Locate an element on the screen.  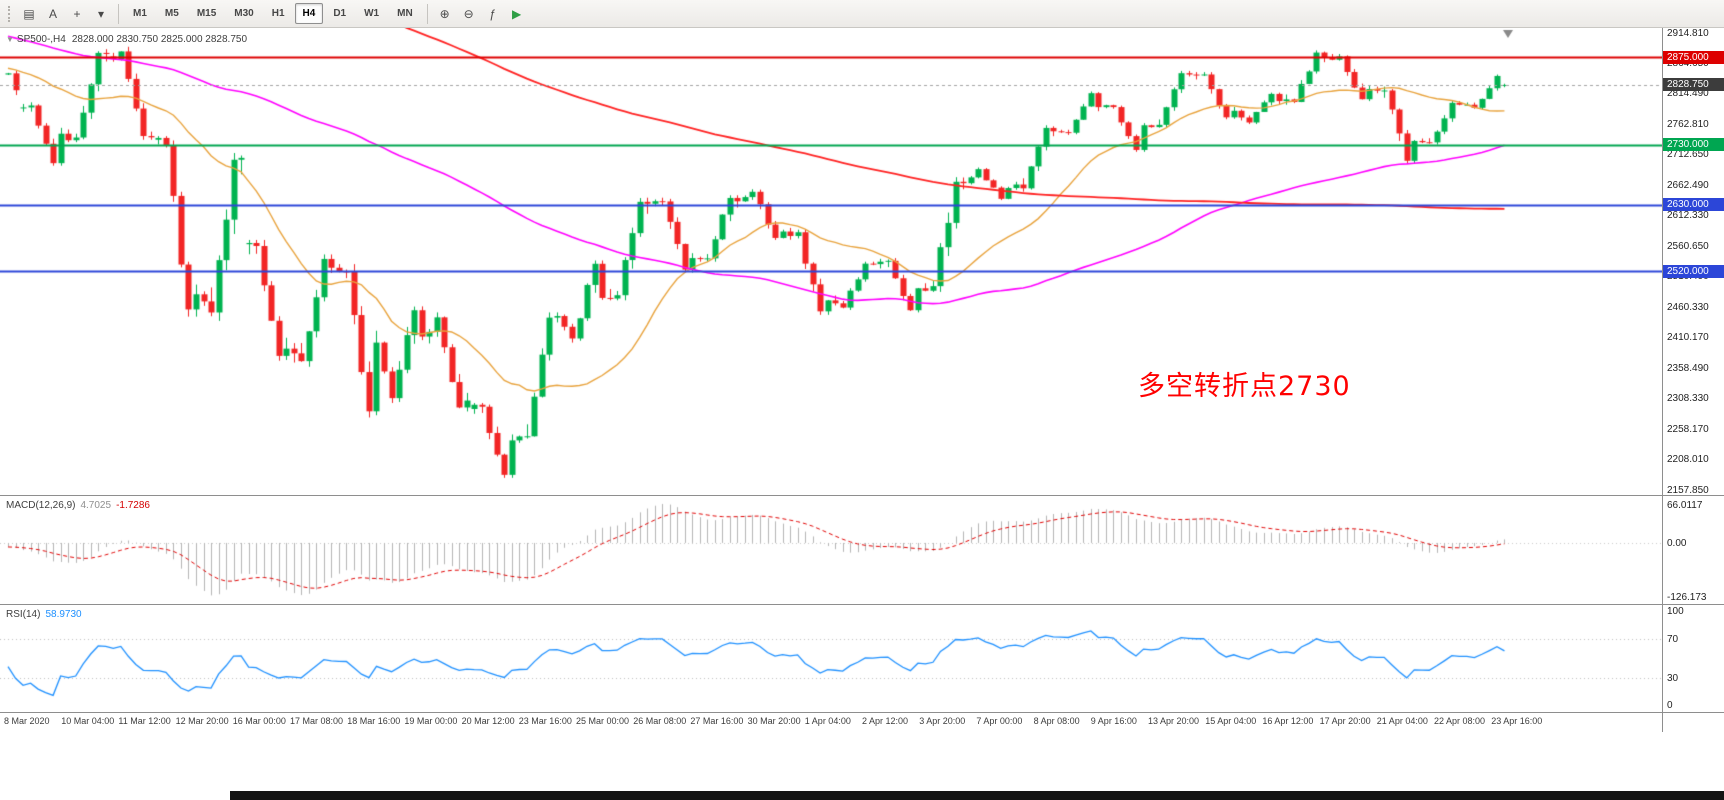
time-axis-label: 18 Mar 16:00 is located at coordinates (374, 721).